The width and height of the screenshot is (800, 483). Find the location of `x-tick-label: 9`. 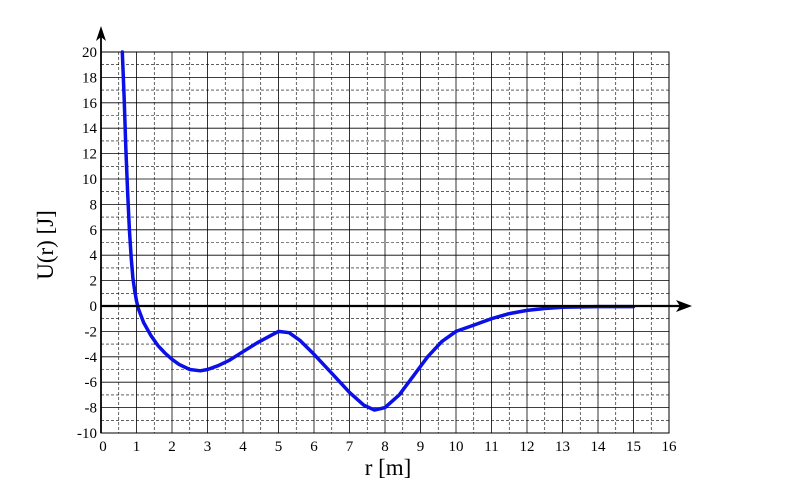

x-tick-label: 9 is located at coordinates (421, 447).